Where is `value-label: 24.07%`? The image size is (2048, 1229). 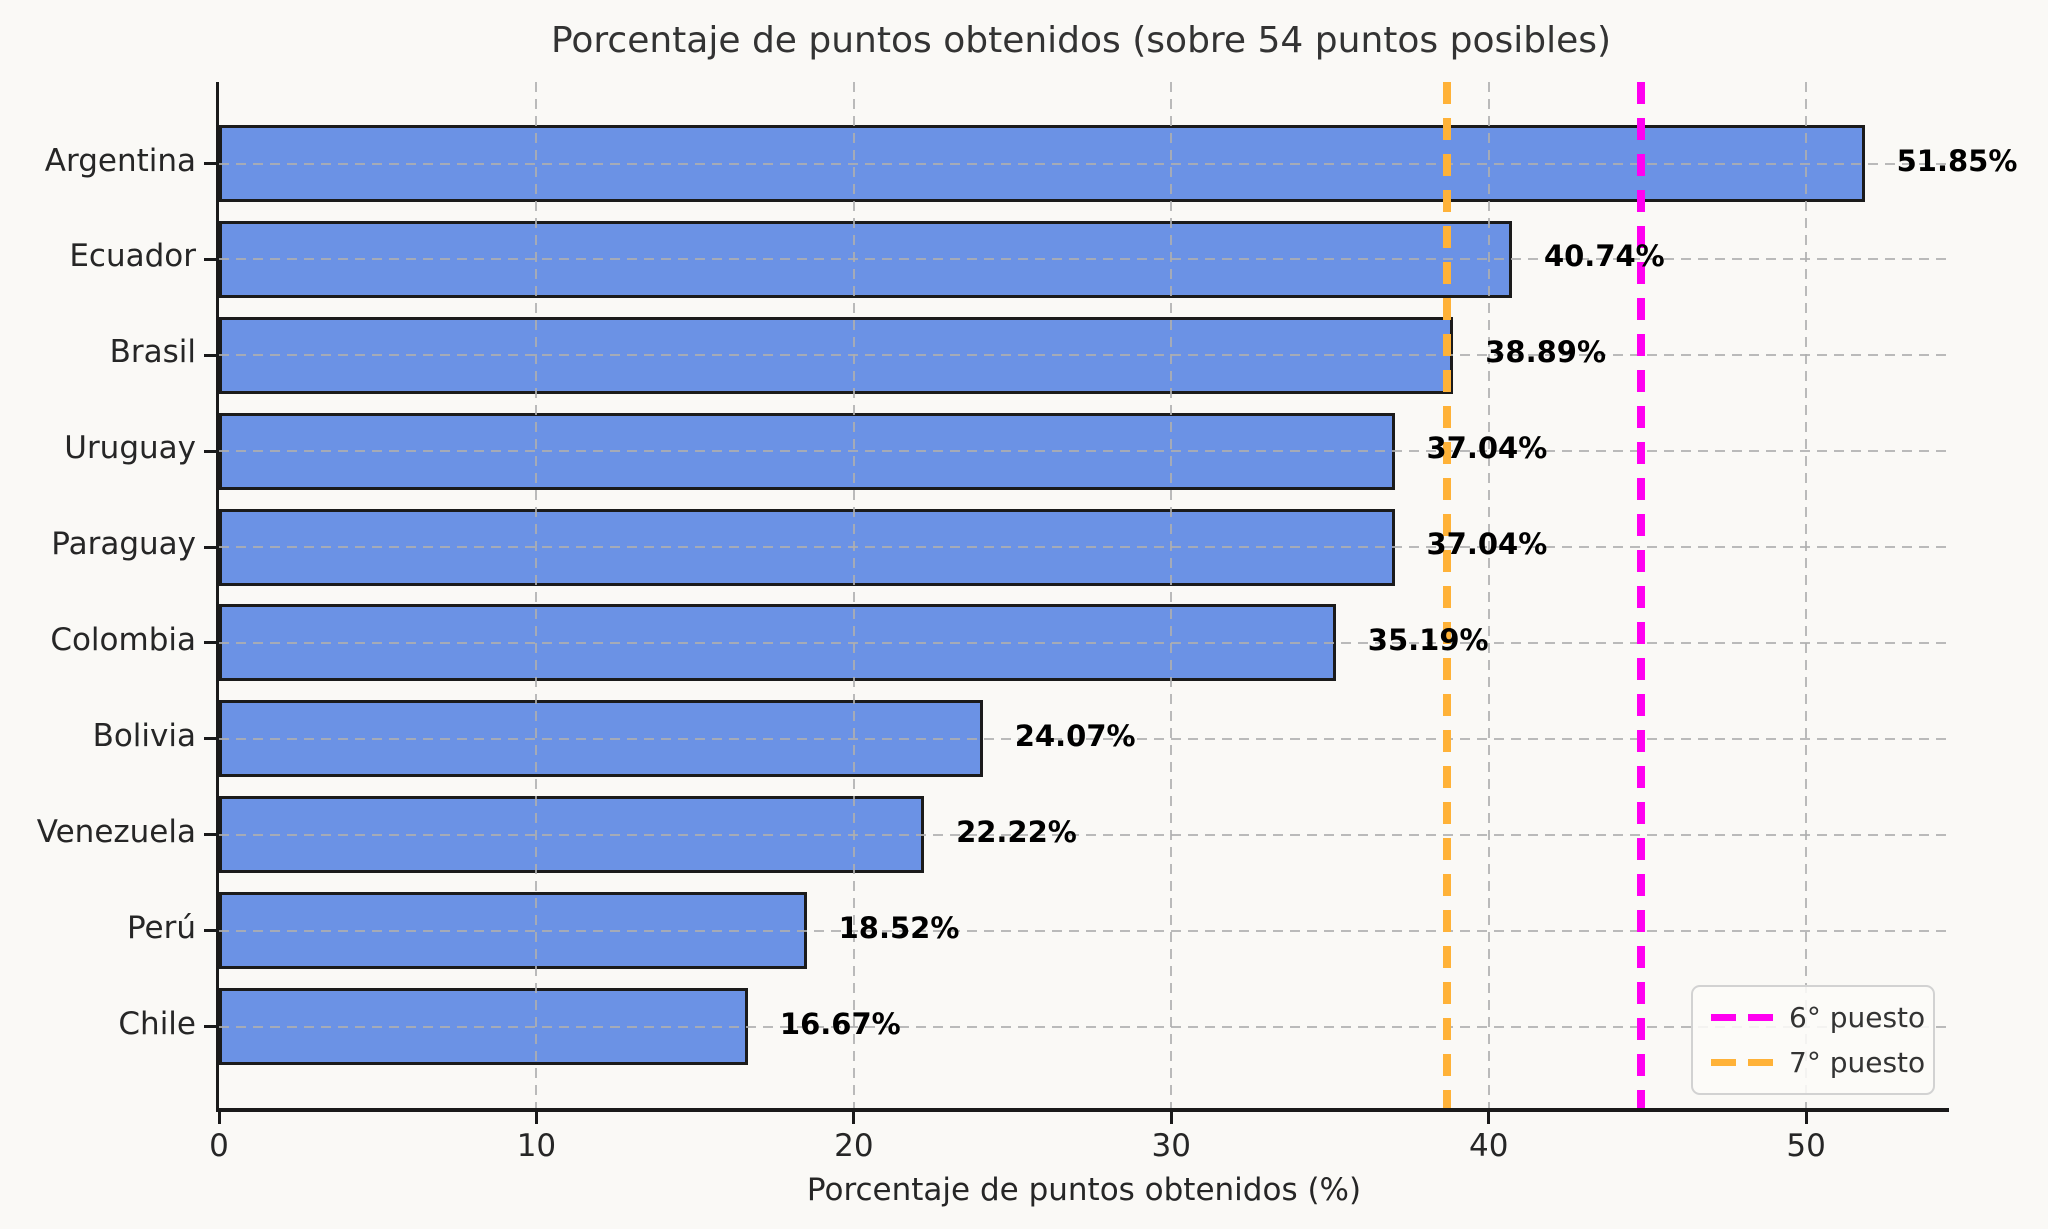
value-label: 24.07% is located at coordinates (1075, 735).